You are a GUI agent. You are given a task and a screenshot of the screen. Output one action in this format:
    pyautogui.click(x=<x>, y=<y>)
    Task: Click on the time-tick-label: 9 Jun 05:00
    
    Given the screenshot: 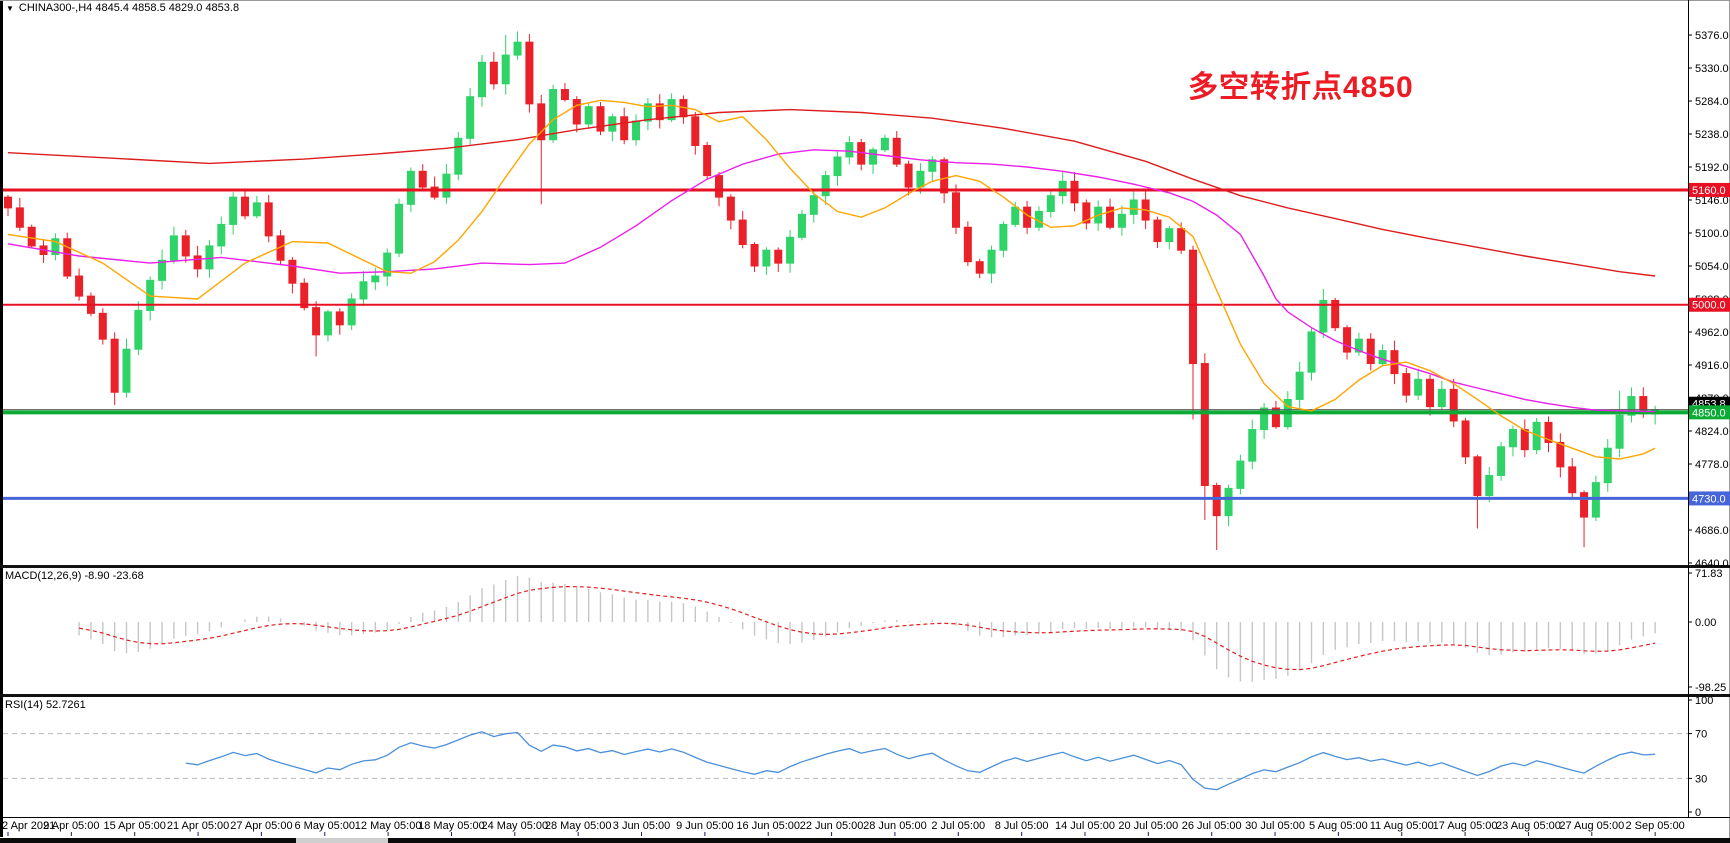 What is the action you would take?
    pyautogui.click(x=705, y=826)
    